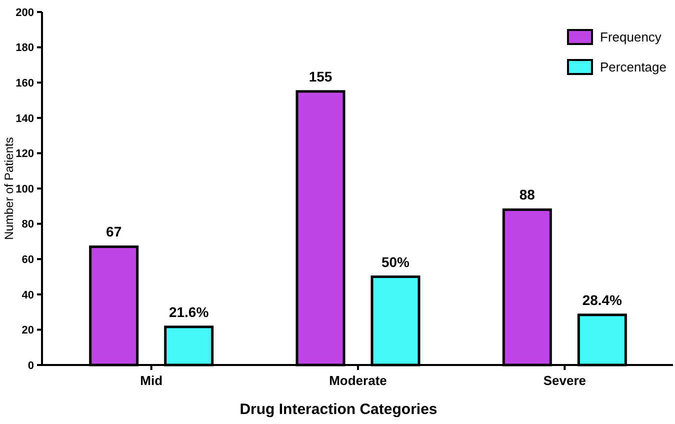 The image size is (675, 424). Describe the element at coordinates (28, 260) in the screenshot. I see `y-tick-label: 60` at that location.